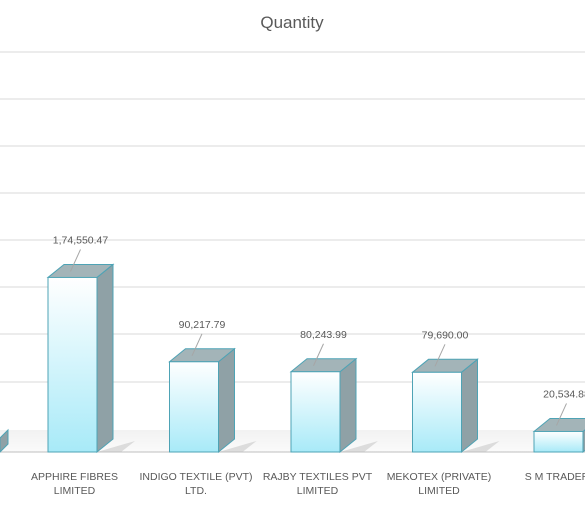 This screenshot has height=509, width=585. I want to click on data-label: 1,74,550.47, so click(81, 240).